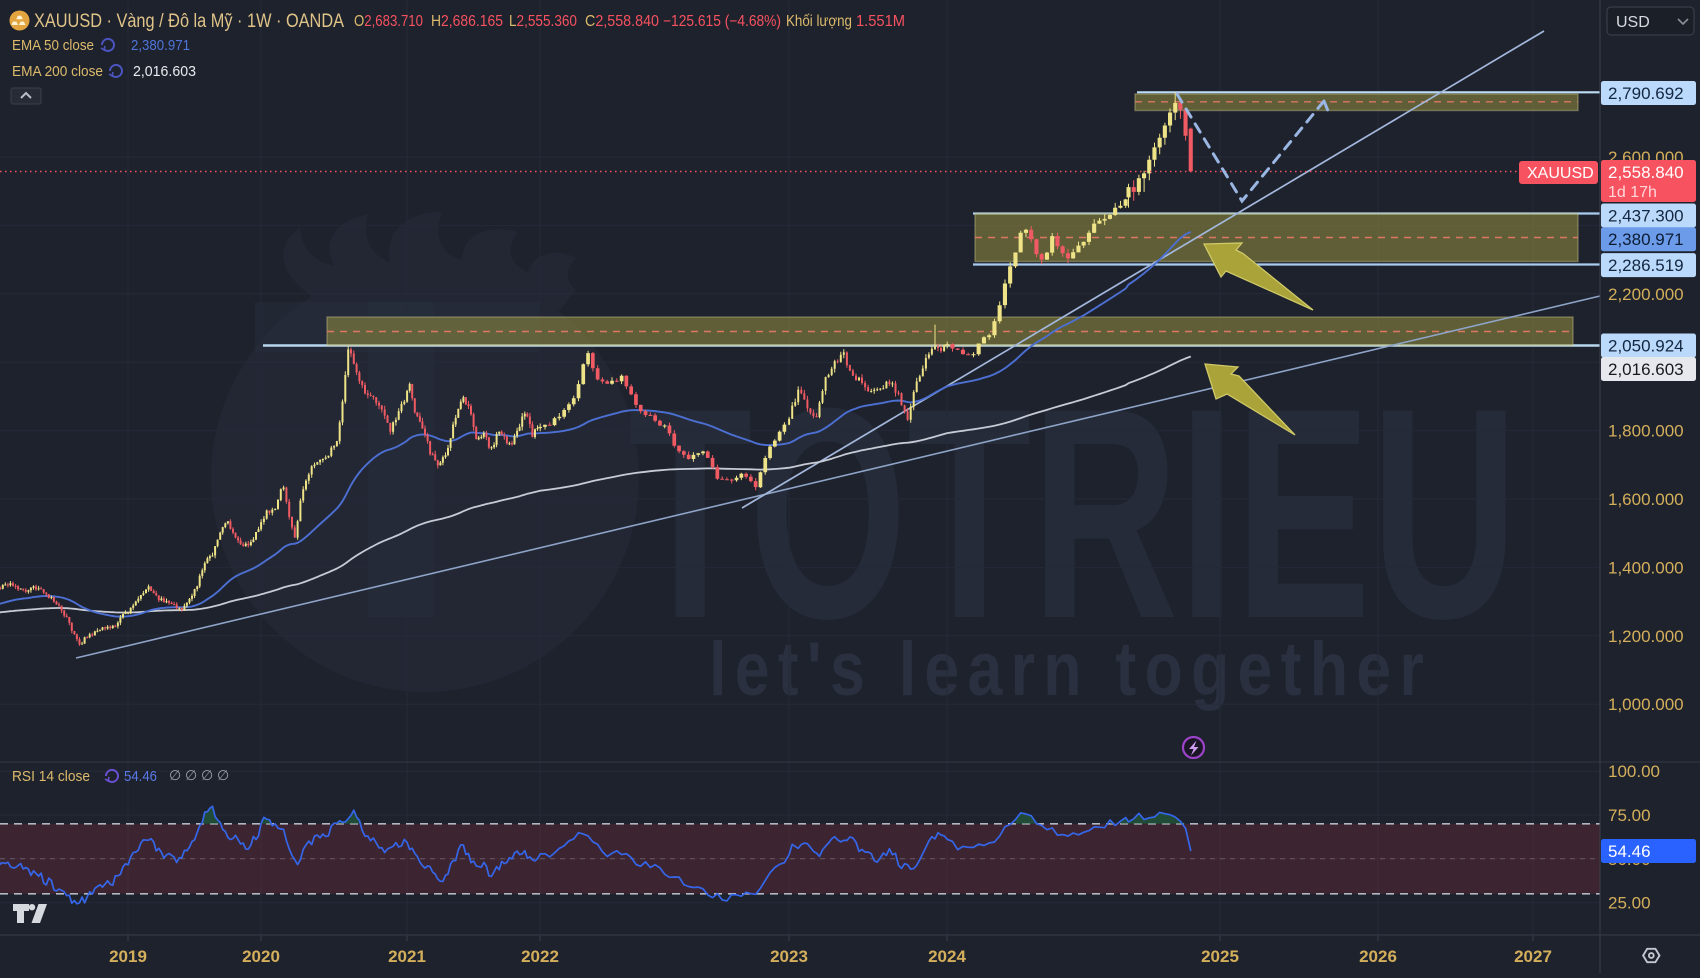  I want to click on svg-text: 100.00, so click(1634, 771).